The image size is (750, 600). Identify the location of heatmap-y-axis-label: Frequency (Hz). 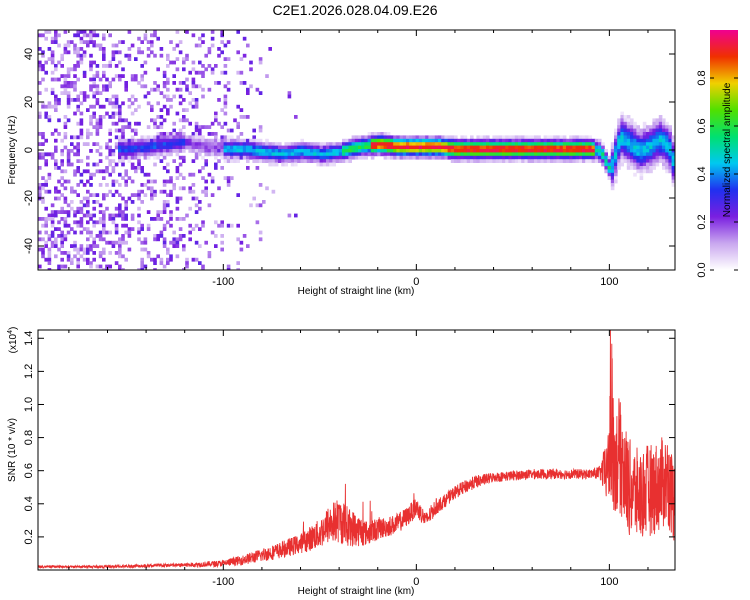
(12, 150).